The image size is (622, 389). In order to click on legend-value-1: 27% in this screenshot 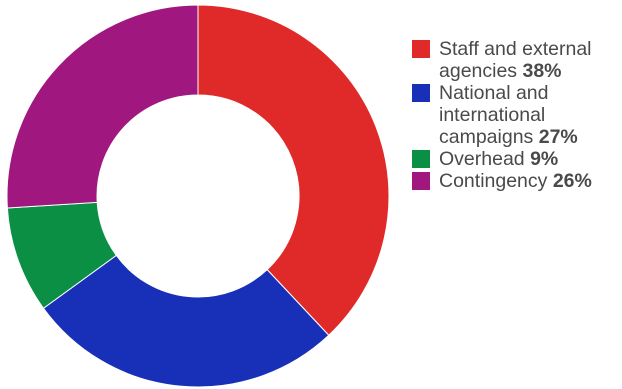, I will do `click(558, 137)`.